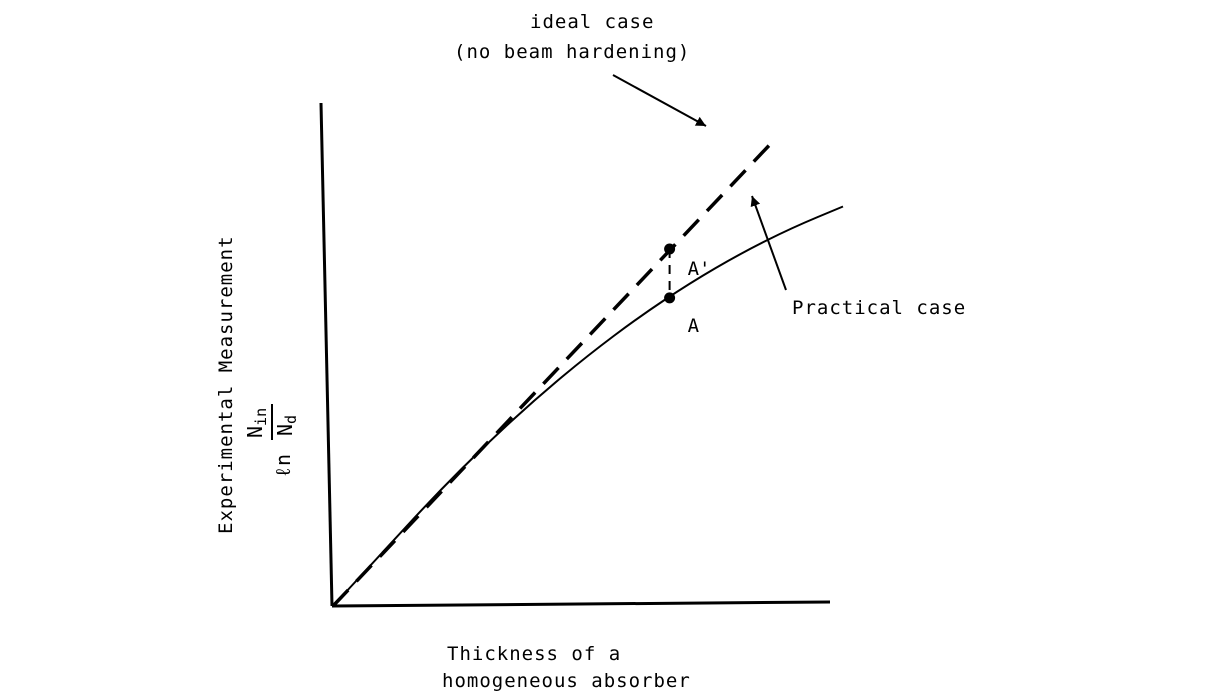  Describe the element at coordinates (534, 654) in the screenshot. I see `x-axis-label-line1: Thickness of a` at that location.